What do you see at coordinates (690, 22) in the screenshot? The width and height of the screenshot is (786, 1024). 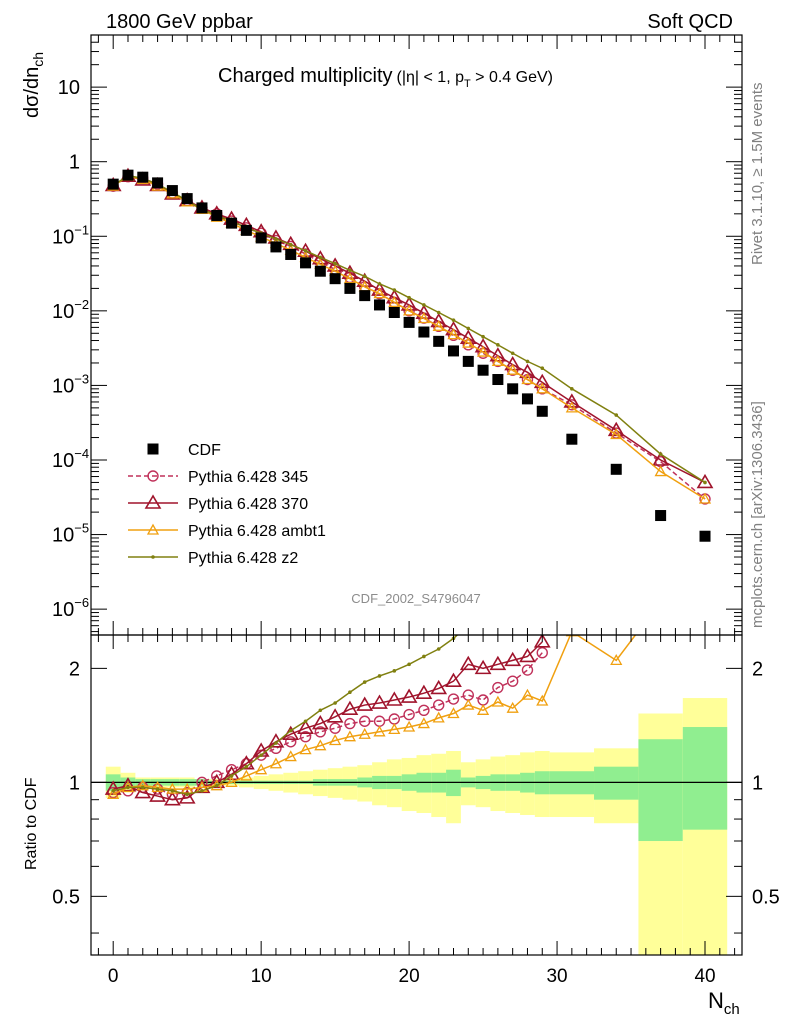 I see `header-right: Soft QCD` at bounding box center [690, 22].